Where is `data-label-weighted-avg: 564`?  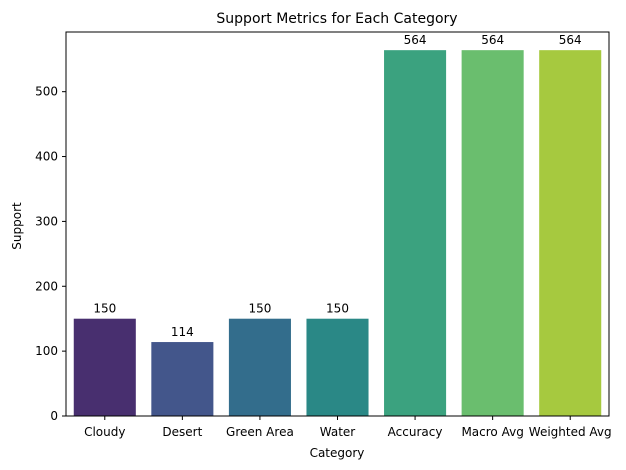 data-label-weighted-avg: 564 is located at coordinates (570, 40).